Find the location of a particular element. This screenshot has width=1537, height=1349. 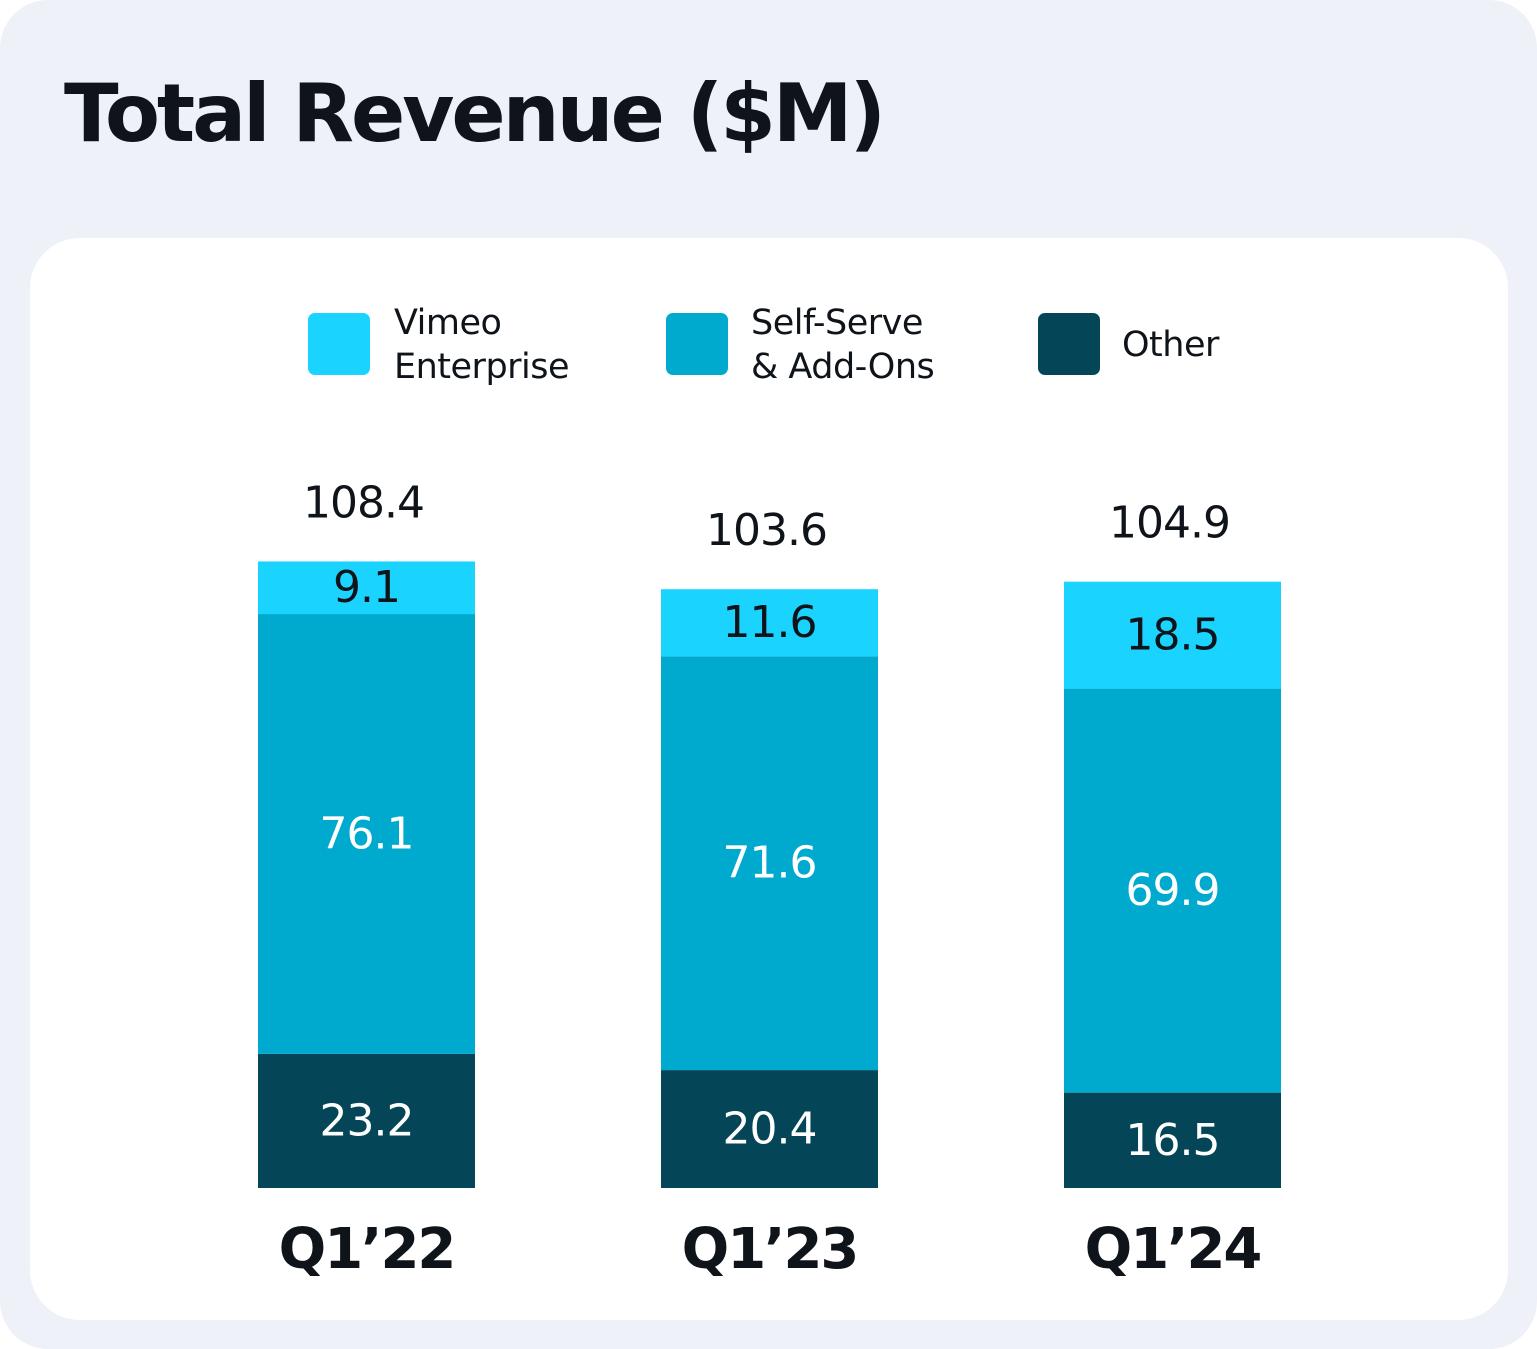

bar-value-label-vimeo-enterprise-q1-24: 18.5 is located at coordinates (1173, 635).